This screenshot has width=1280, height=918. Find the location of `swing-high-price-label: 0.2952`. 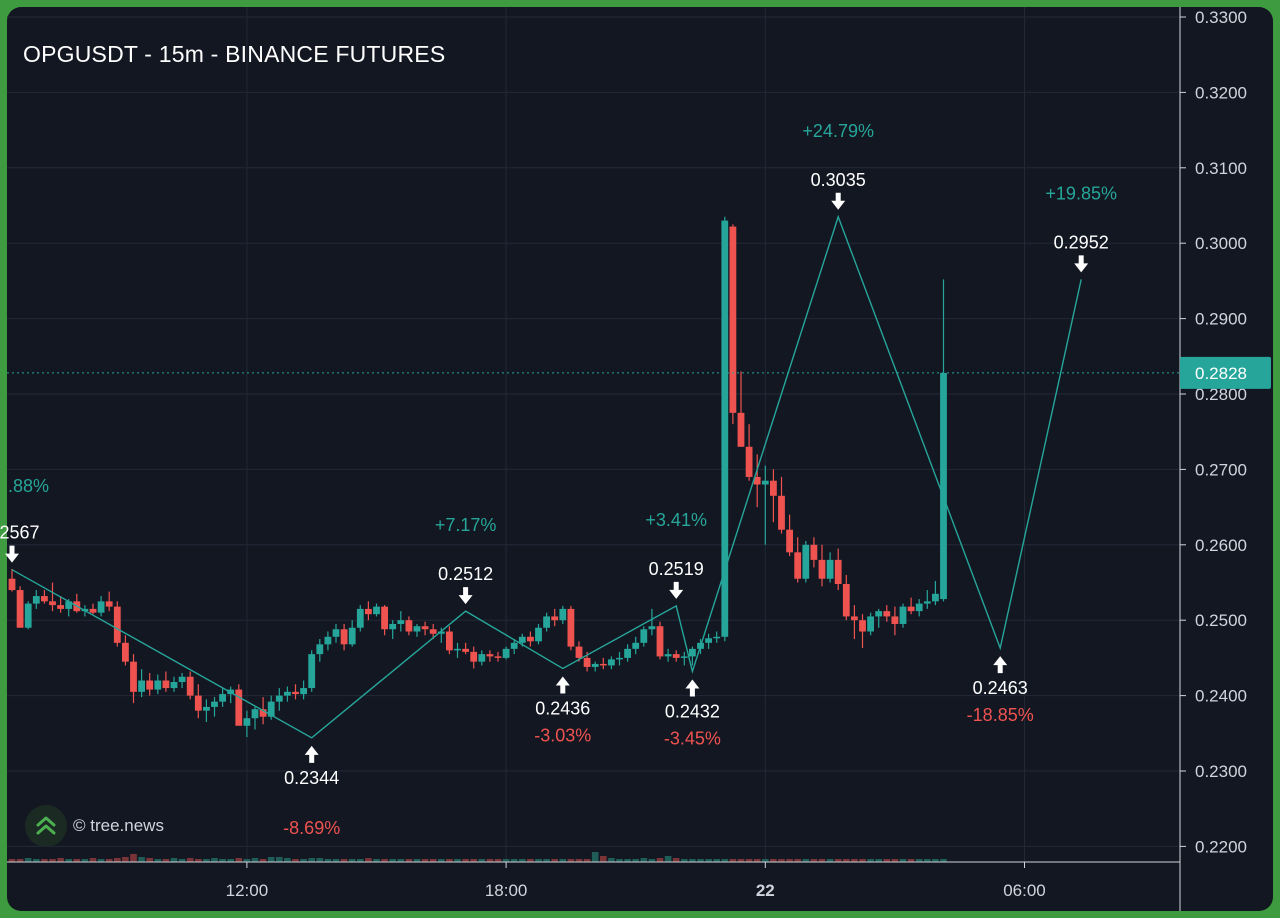

swing-high-price-label: 0.2952 is located at coordinates (1081, 242).